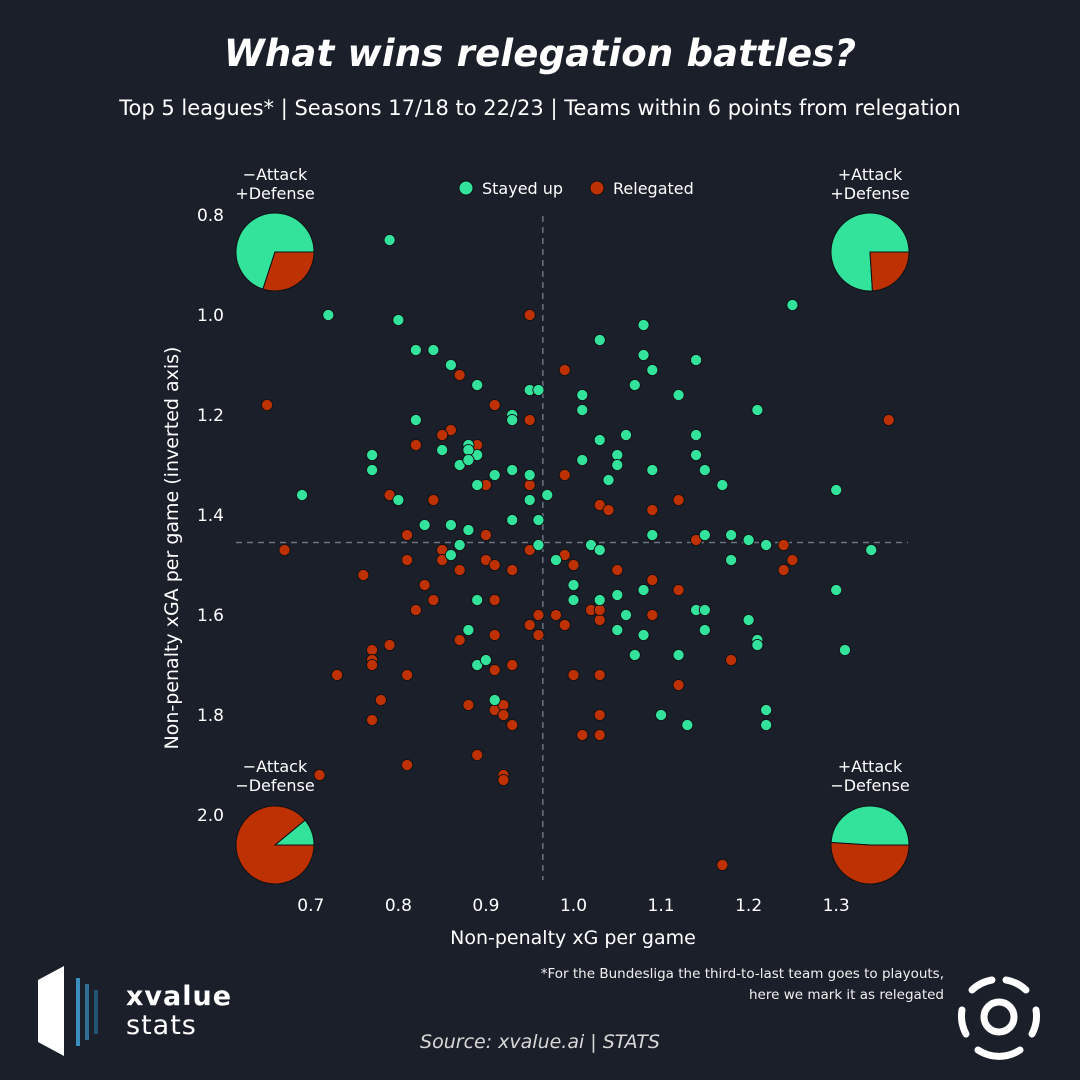 This screenshot has width=1080, height=1080. Describe the element at coordinates (210, 316) in the screenshot. I see `y-tick-label: 1.0` at that location.